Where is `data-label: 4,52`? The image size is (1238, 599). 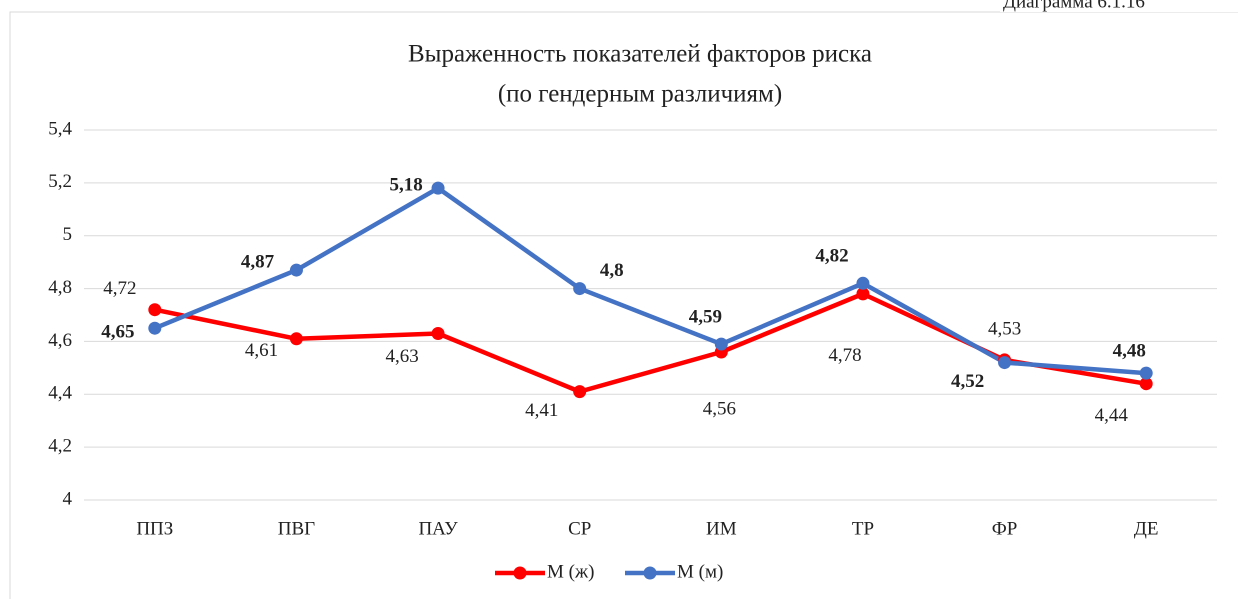
data-label: 4,52 is located at coordinates (967, 381).